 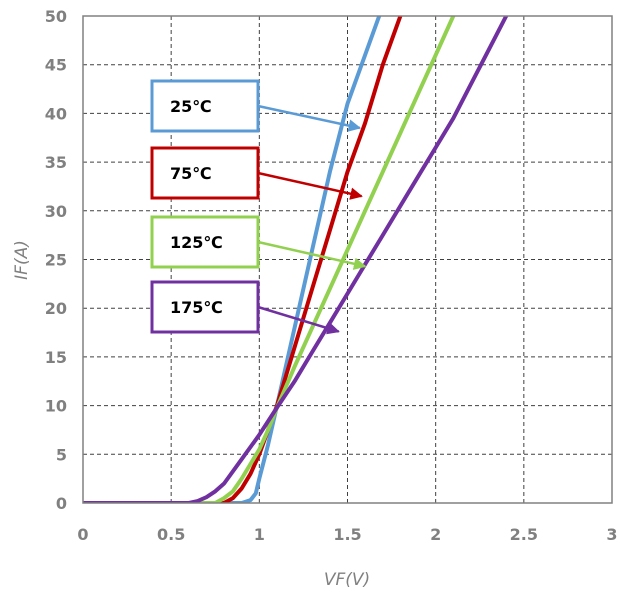 What do you see at coordinates (56, 406) in the screenshot?
I see `y-tick-label: 10` at bounding box center [56, 406].